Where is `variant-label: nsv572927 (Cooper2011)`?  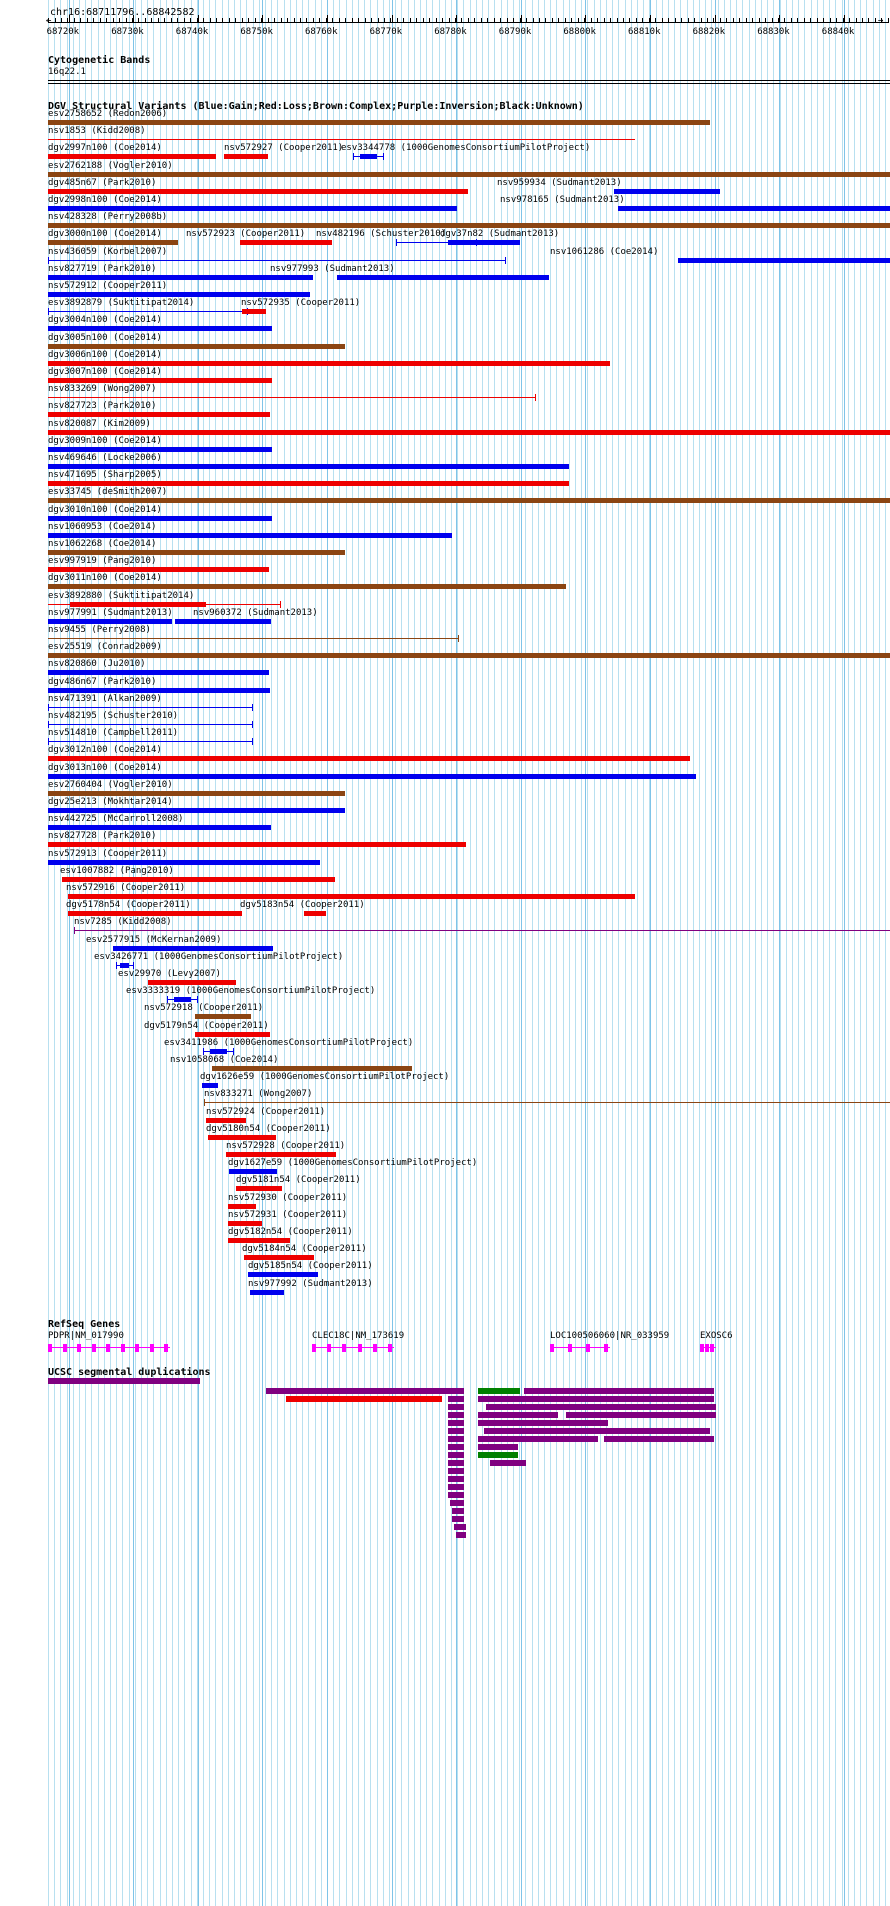
variant-label: nsv572927 (Cooper2011) is located at coordinates (284, 148).